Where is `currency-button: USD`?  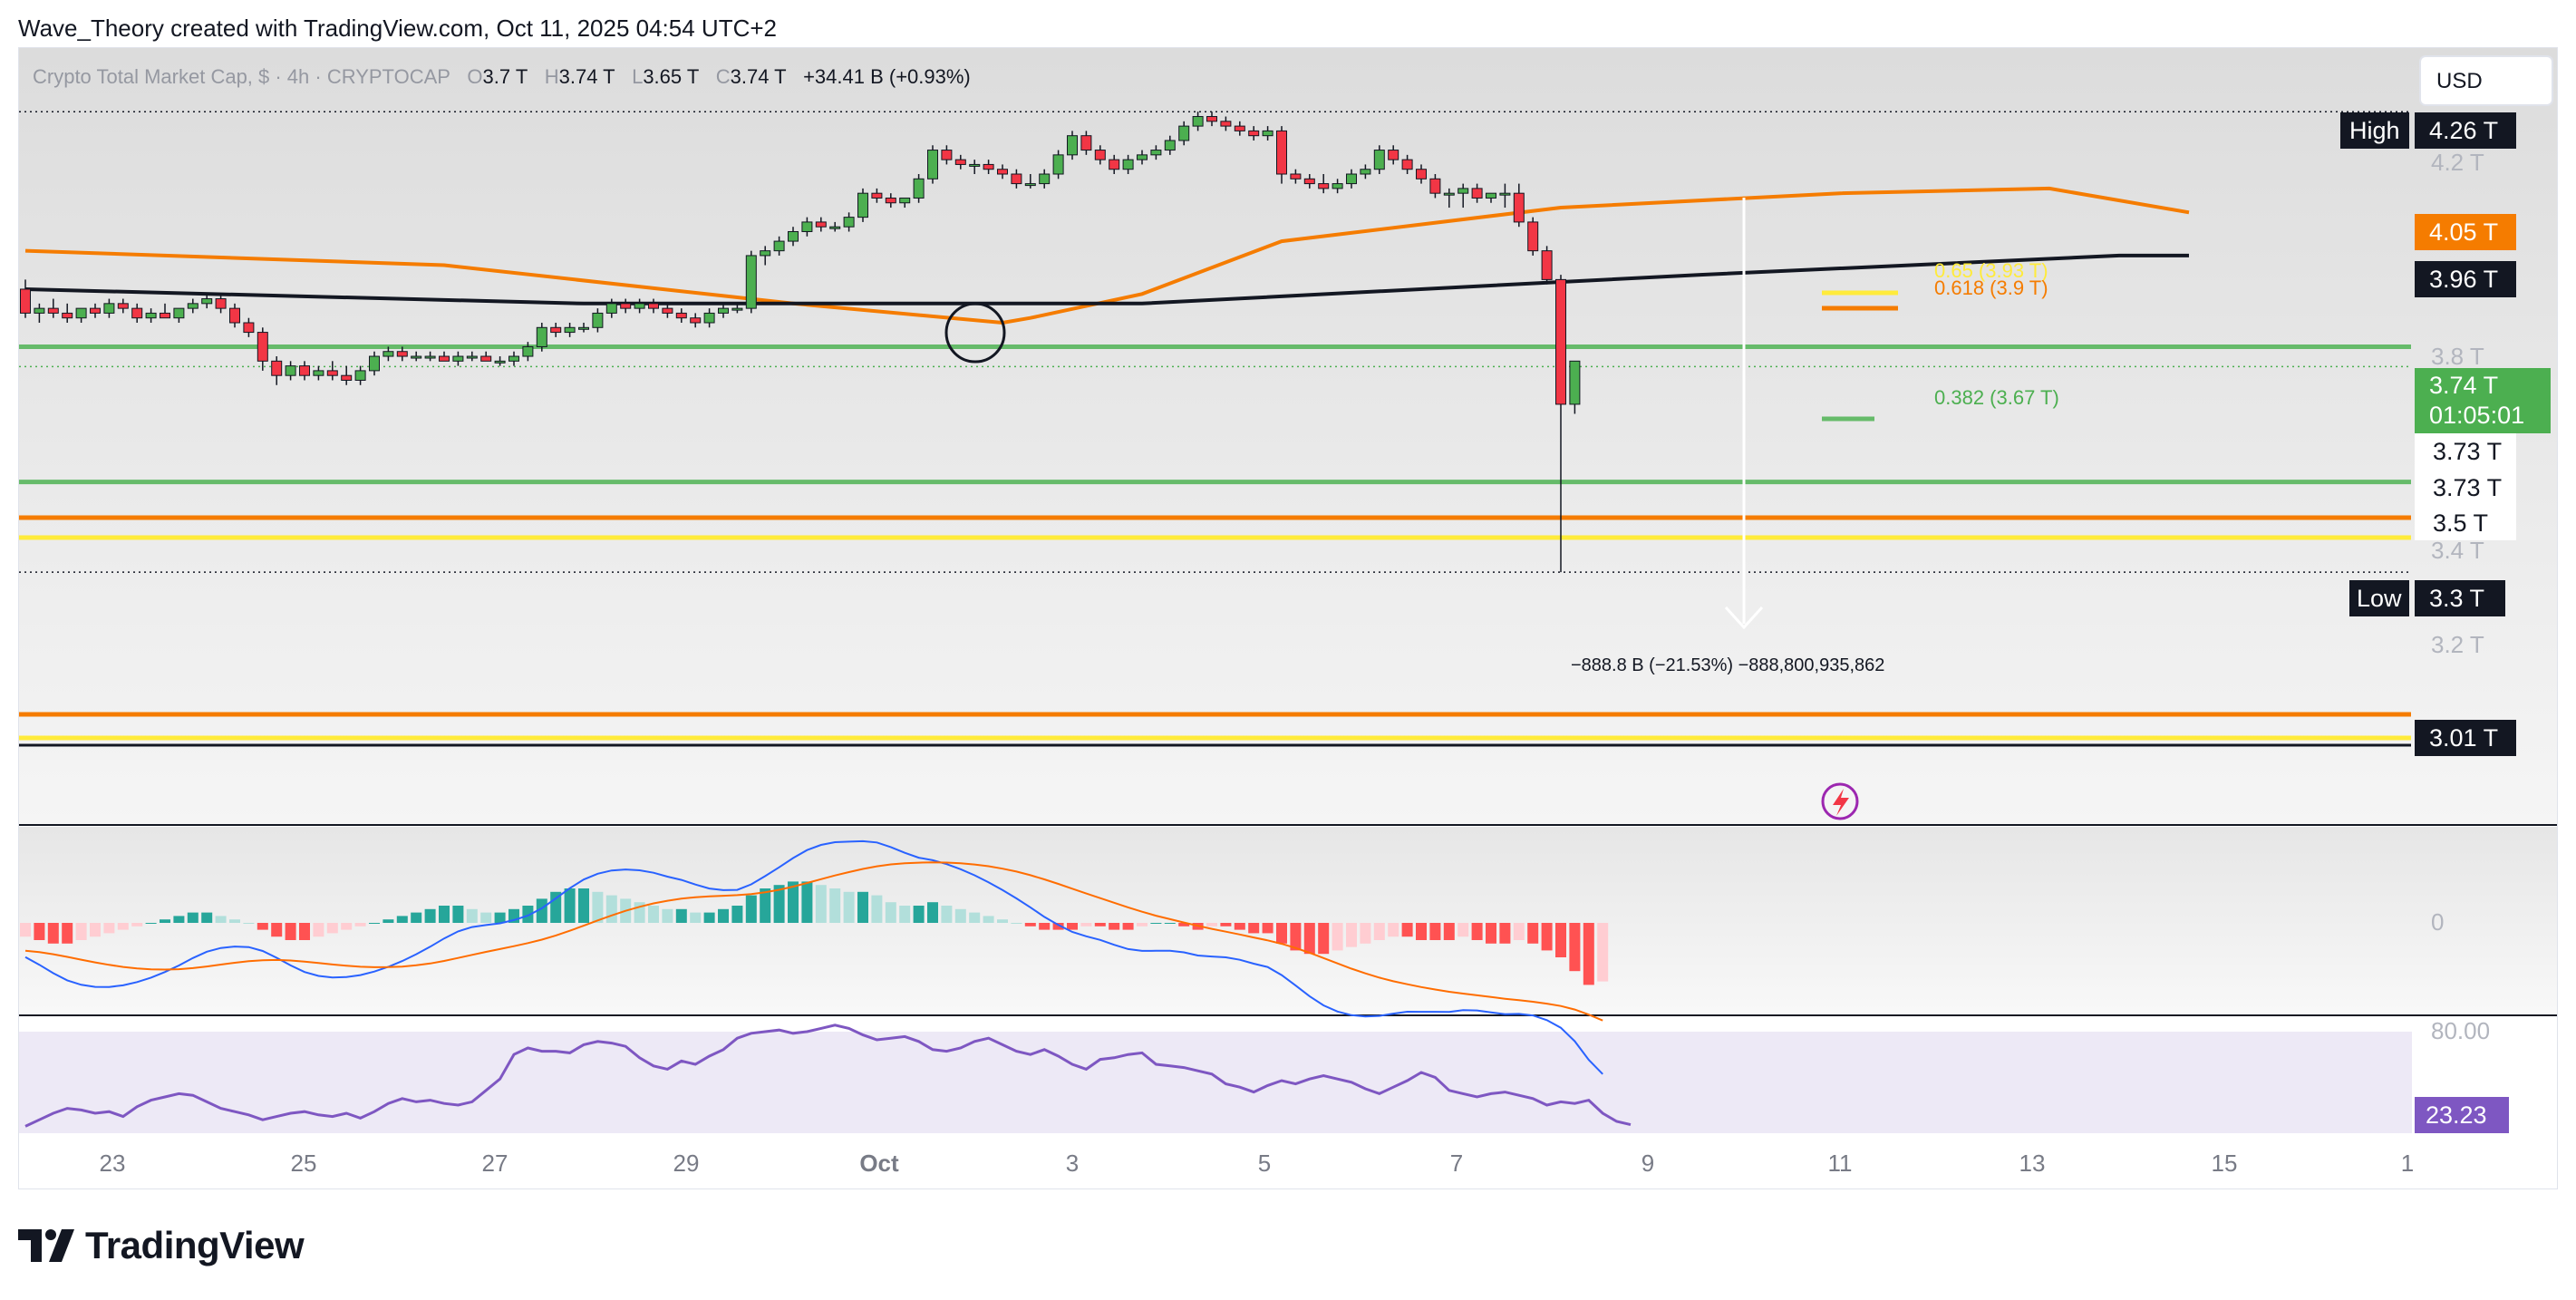 currency-button: USD is located at coordinates (2486, 80).